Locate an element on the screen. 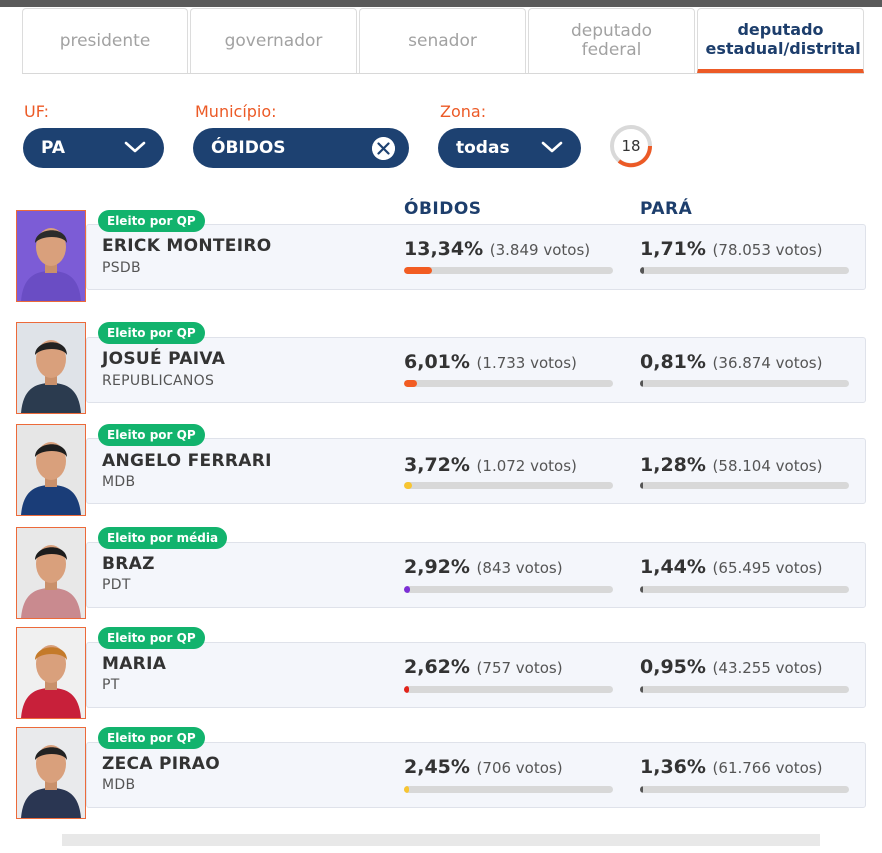 This screenshot has height=853, width=882. local-percent: 2,92% is located at coordinates (437, 567).